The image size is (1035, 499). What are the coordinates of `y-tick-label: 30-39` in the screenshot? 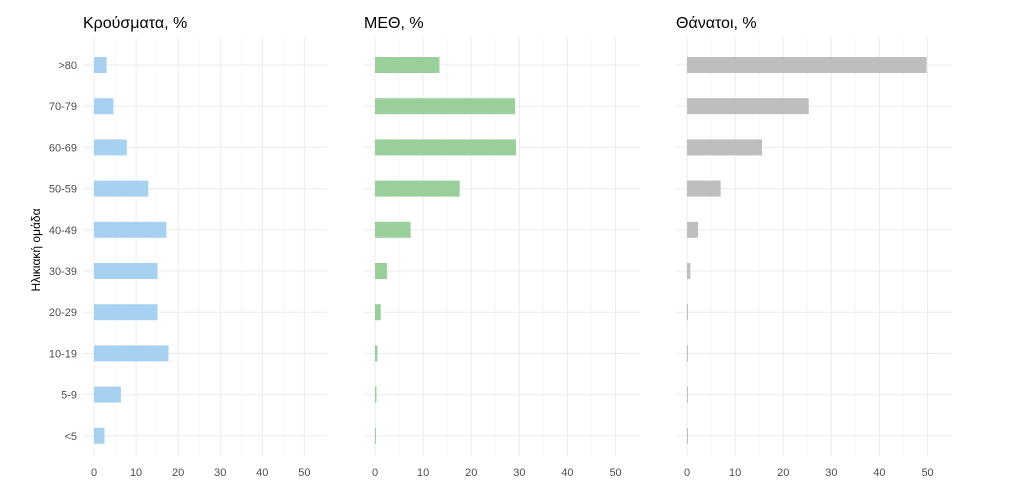 It's located at (63, 272).